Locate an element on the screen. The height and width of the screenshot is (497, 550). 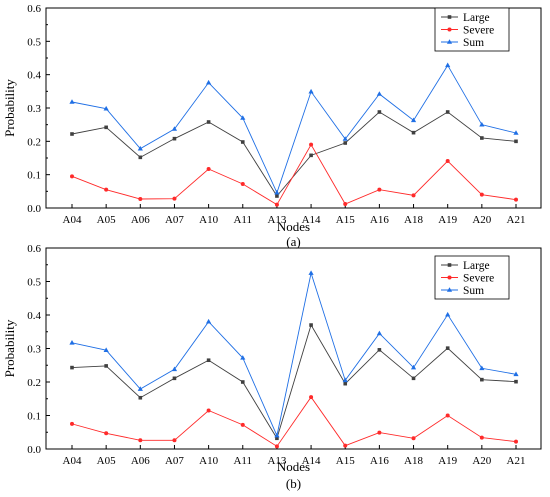
y-tick-label: 0.0 is located at coordinates (34, 450).